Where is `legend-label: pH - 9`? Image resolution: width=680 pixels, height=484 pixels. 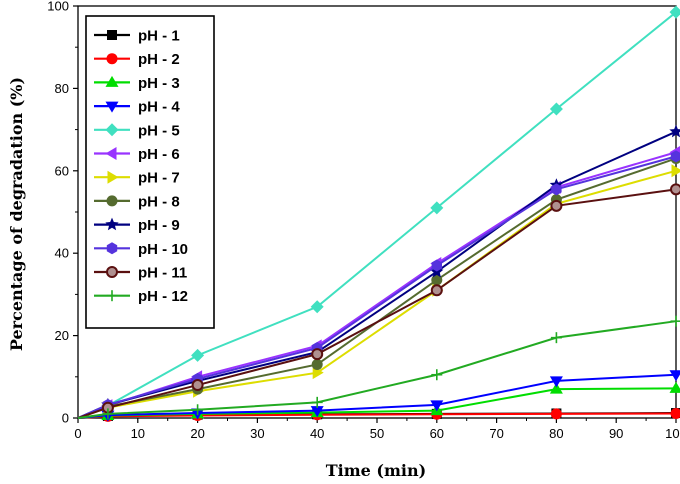
legend-label: pH - 9 is located at coordinates (159, 225).